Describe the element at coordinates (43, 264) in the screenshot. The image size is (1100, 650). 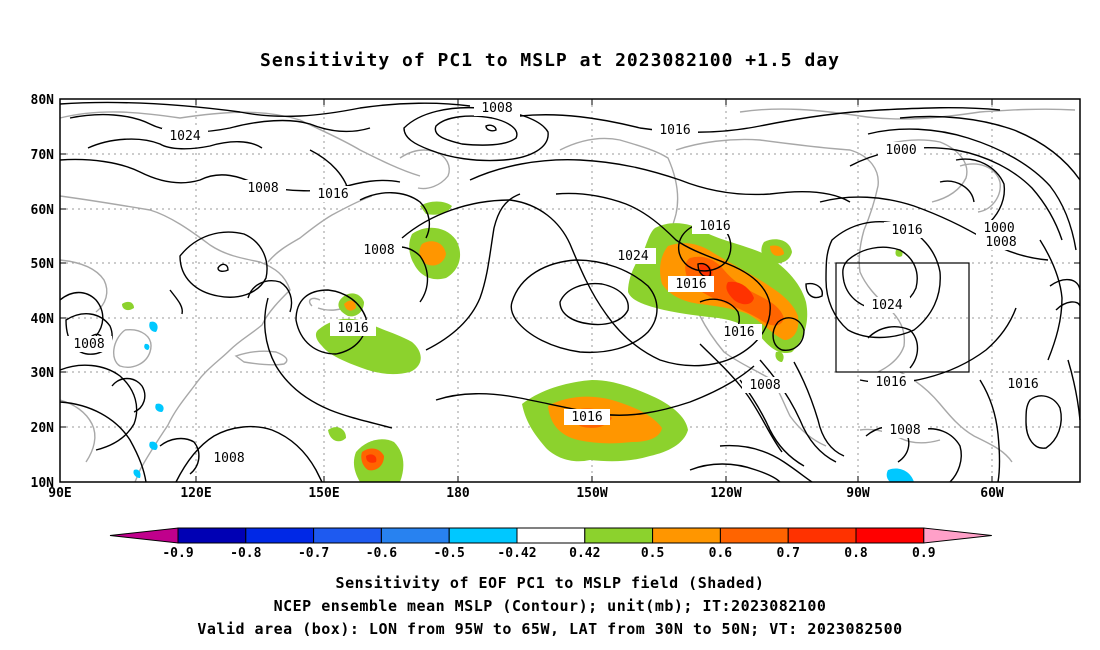
I see `lat-label: 50N` at that location.